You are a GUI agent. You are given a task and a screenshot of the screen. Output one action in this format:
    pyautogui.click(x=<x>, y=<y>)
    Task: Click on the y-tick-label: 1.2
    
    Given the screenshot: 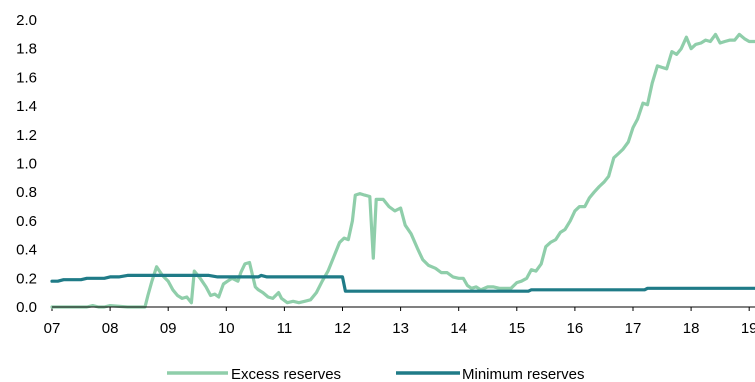 What is the action you would take?
    pyautogui.click(x=26, y=135)
    